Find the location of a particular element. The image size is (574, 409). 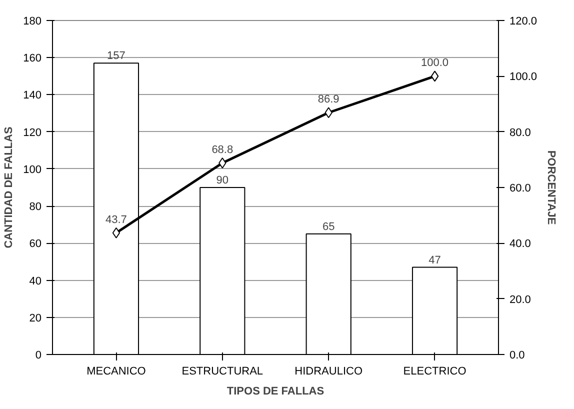

y-tick-label: 0 is located at coordinates (38, 356).